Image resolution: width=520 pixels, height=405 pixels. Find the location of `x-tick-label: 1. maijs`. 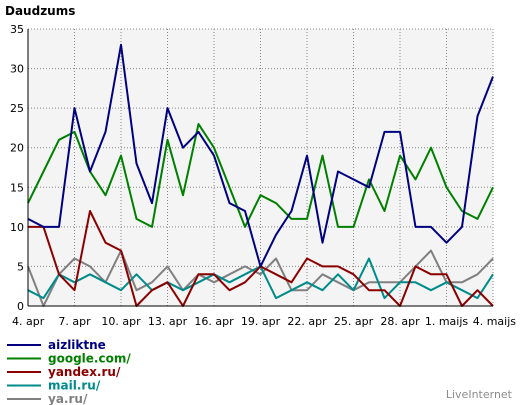

x-tick-label: 1. maijs is located at coordinates (447, 321).